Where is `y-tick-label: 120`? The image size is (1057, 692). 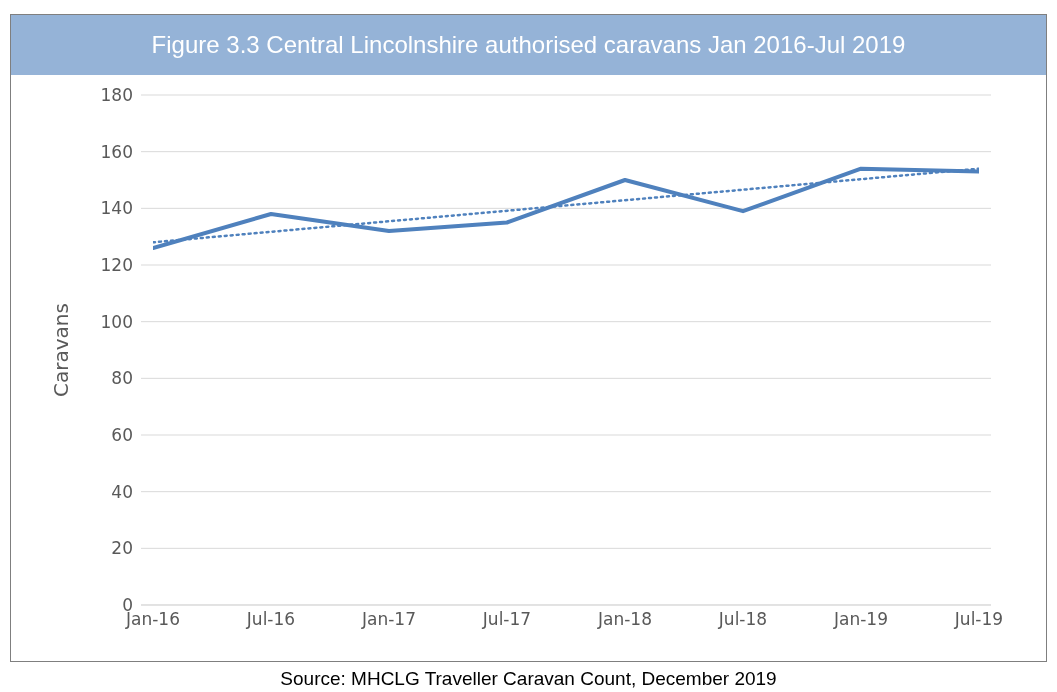 y-tick-label: 120 is located at coordinates (116, 265).